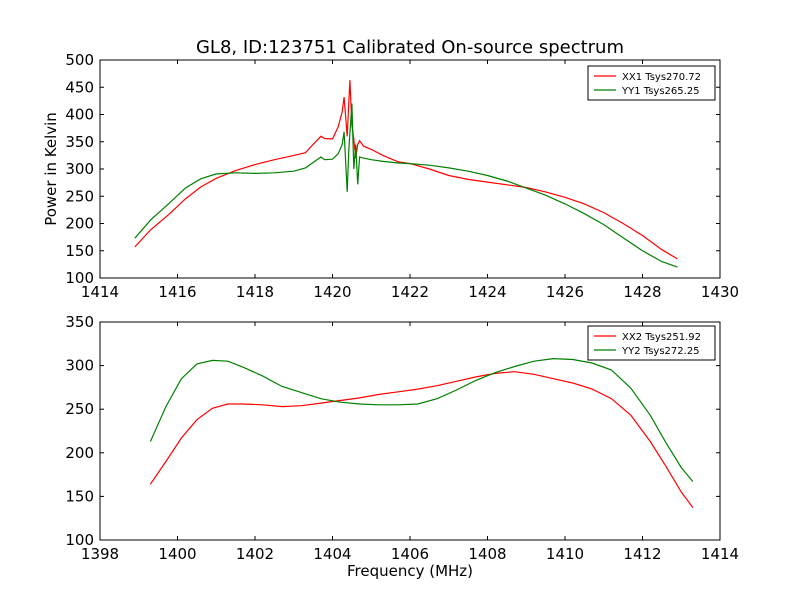 The width and height of the screenshot is (800, 600). What do you see at coordinates (177, 554) in the screenshot?
I see `x-tick-label: 1400` at bounding box center [177, 554].